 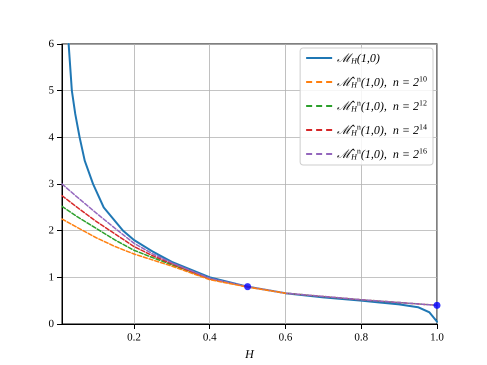 What do you see at coordinates (51, 230) in the screenshot?
I see `y-tick-label: 2` at bounding box center [51, 230].